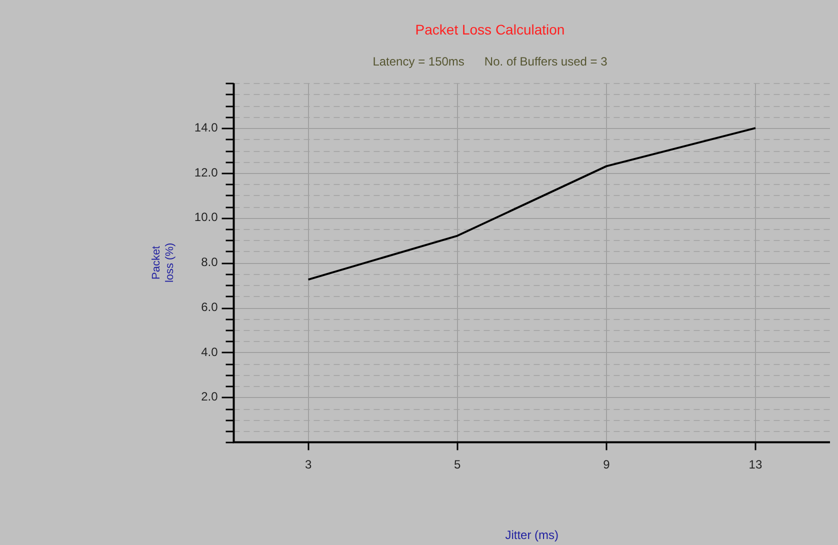 This screenshot has width=838, height=545. Describe the element at coordinates (209, 307) in the screenshot. I see `y-tick-label: 6.0` at that location.